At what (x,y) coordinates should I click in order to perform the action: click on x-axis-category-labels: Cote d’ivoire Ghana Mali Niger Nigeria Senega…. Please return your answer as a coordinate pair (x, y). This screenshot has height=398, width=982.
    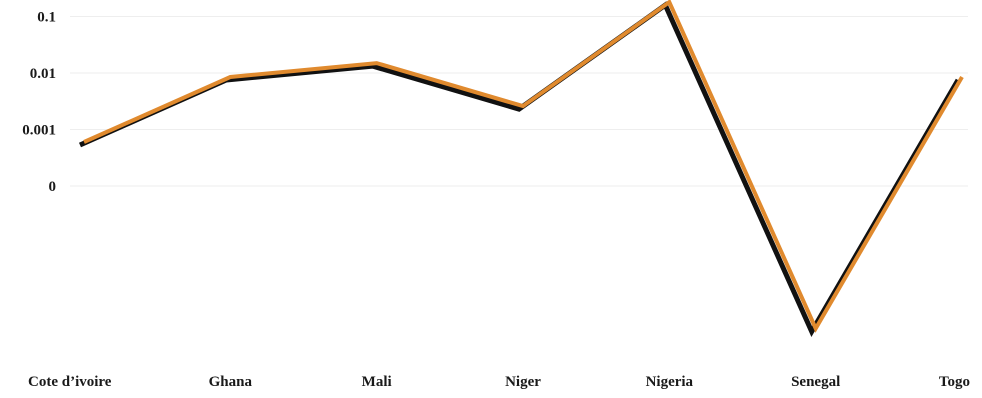
    Looking at the image, I should click on (499, 382).